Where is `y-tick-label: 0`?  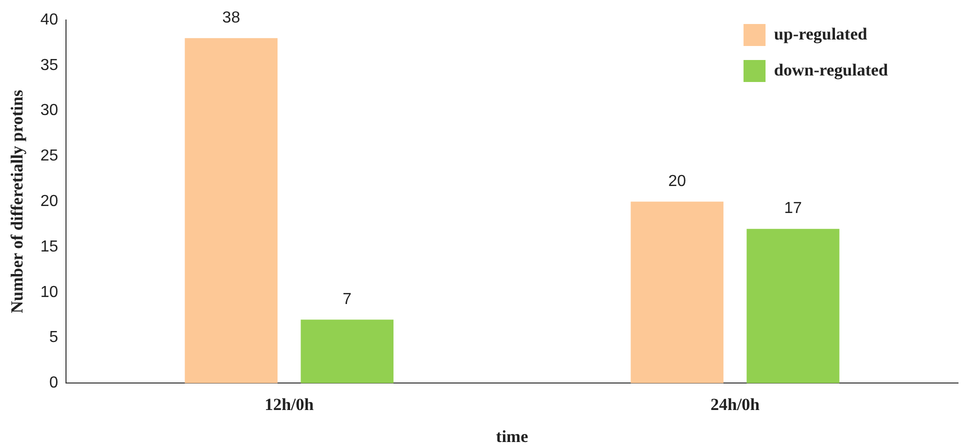 y-tick-label: 0 is located at coordinates (53, 383).